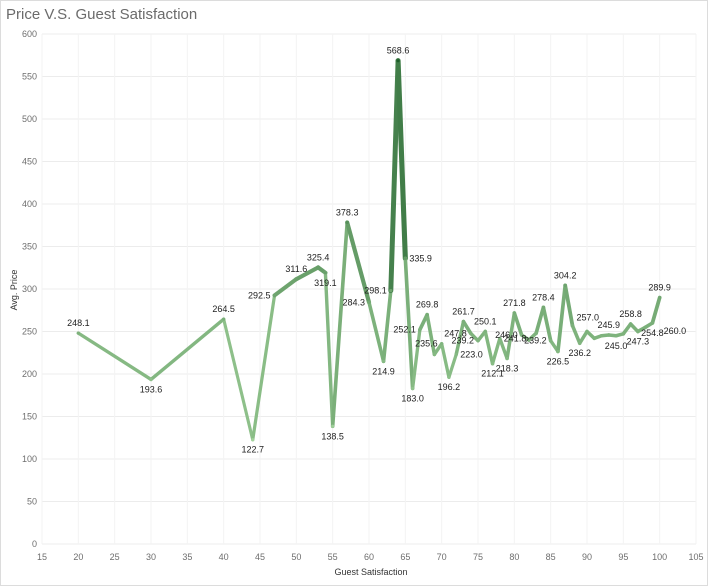 Image resolution: width=708 pixels, height=586 pixels. Describe the element at coordinates (659, 288) in the screenshot. I see `data-label: 289.9` at that location.